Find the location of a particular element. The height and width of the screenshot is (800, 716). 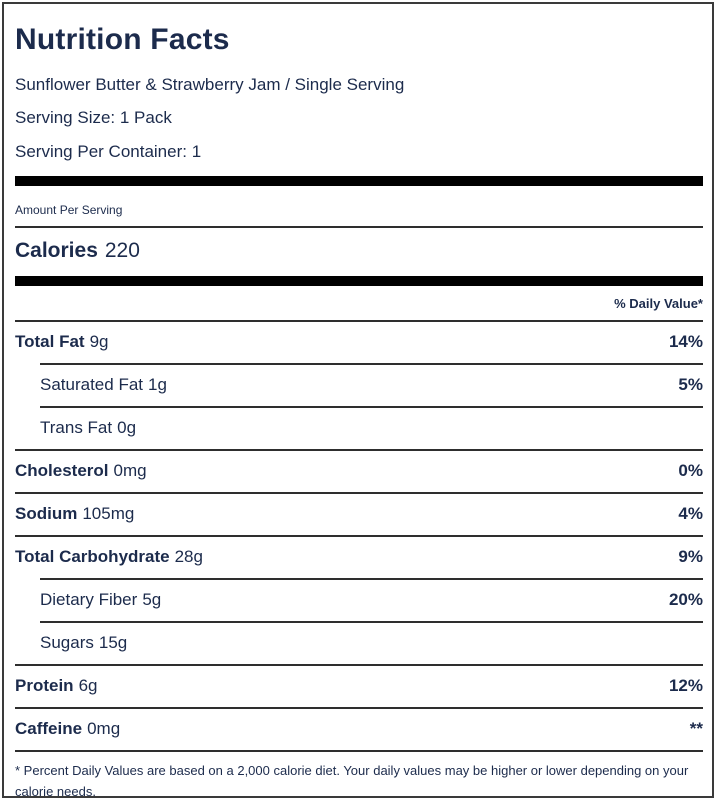

nutrient-daily-value: 0% is located at coordinates (690, 471).